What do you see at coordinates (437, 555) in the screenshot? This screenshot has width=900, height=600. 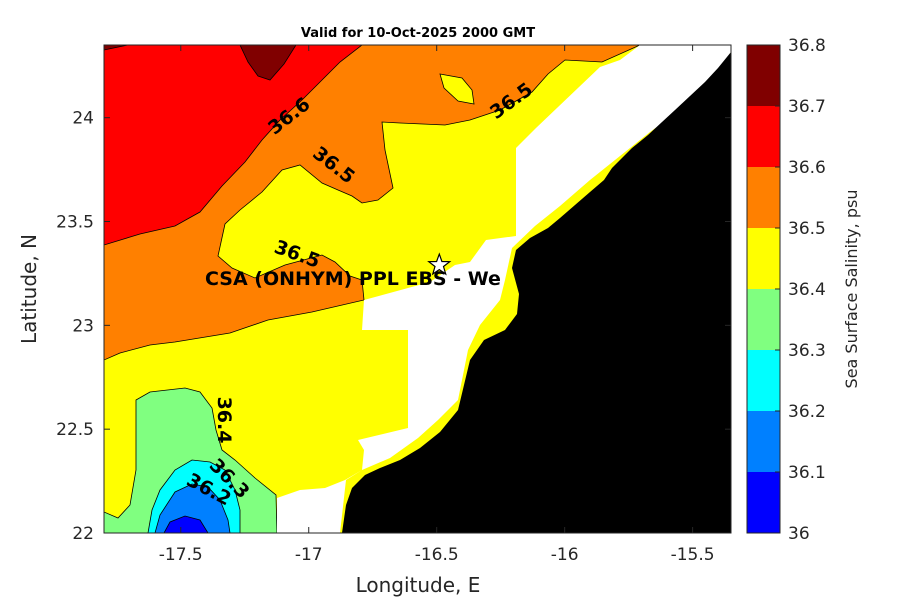 I see `x-tick-label: -16.5` at bounding box center [437, 555].